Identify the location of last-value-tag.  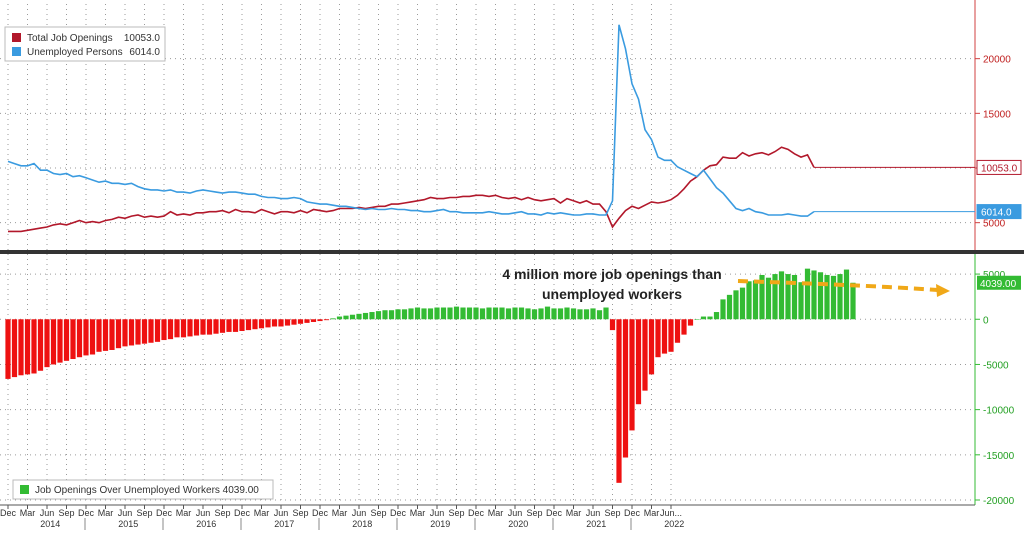
(999, 282).